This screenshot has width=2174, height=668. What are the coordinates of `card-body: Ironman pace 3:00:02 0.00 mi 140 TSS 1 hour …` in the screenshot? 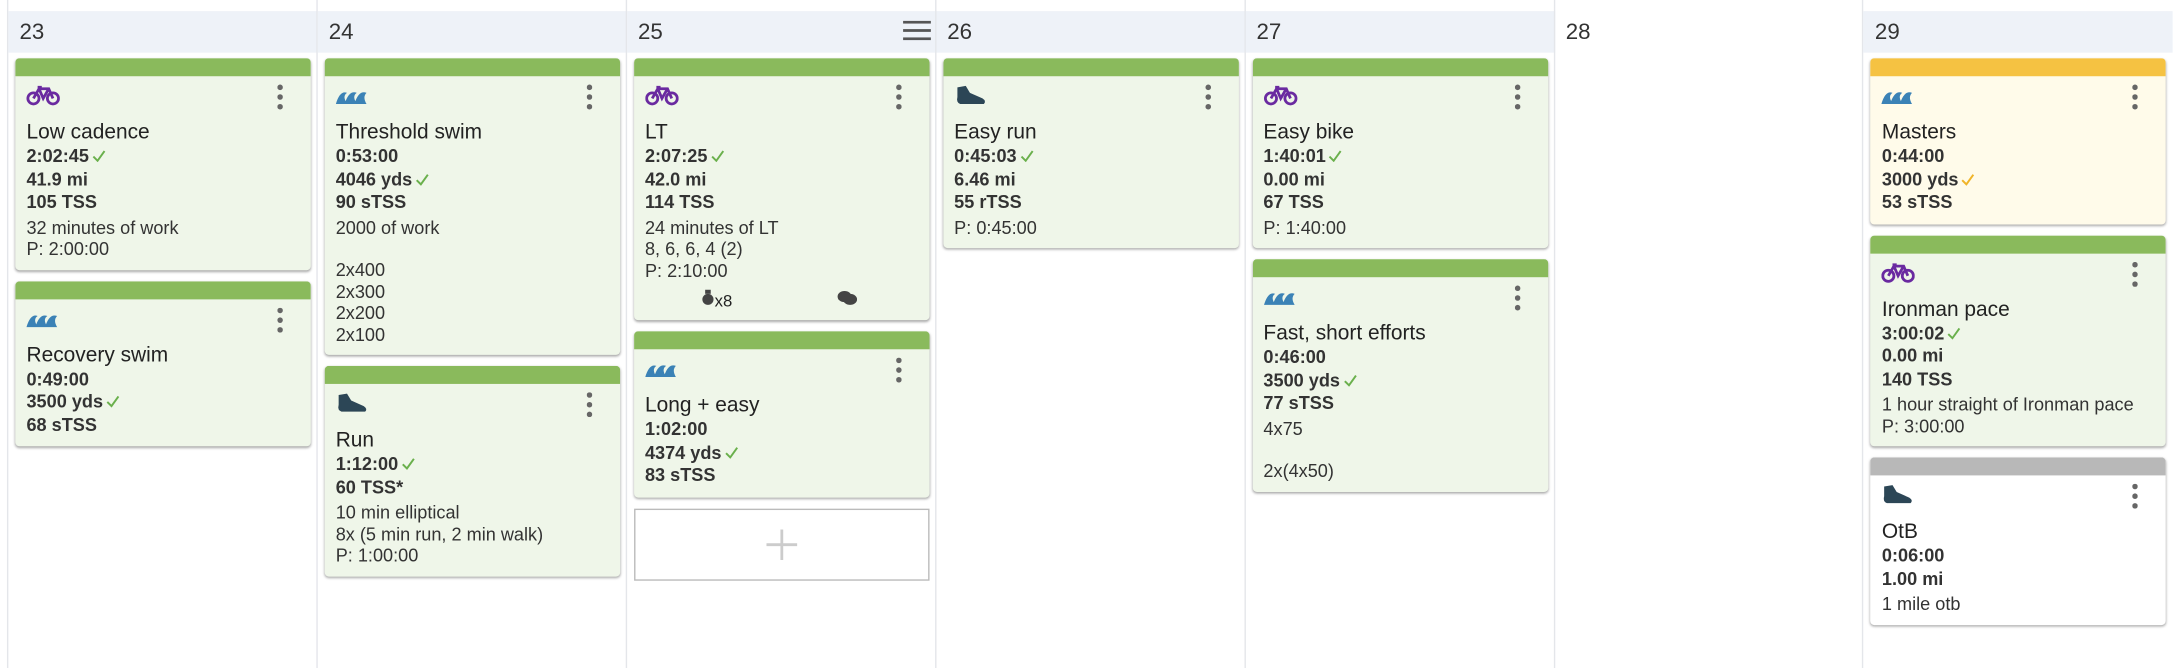 It's located at (2018, 349).